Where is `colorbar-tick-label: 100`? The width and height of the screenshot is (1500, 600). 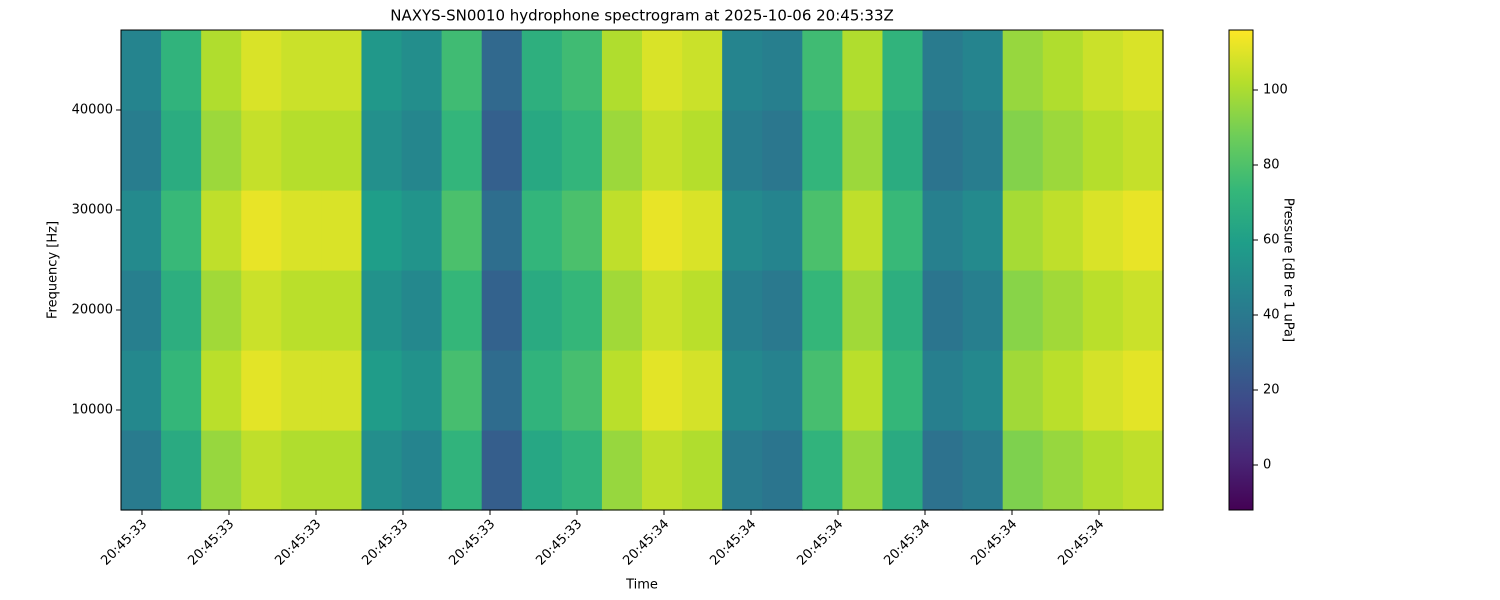
colorbar-tick-label: 100 is located at coordinates (1275, 90).